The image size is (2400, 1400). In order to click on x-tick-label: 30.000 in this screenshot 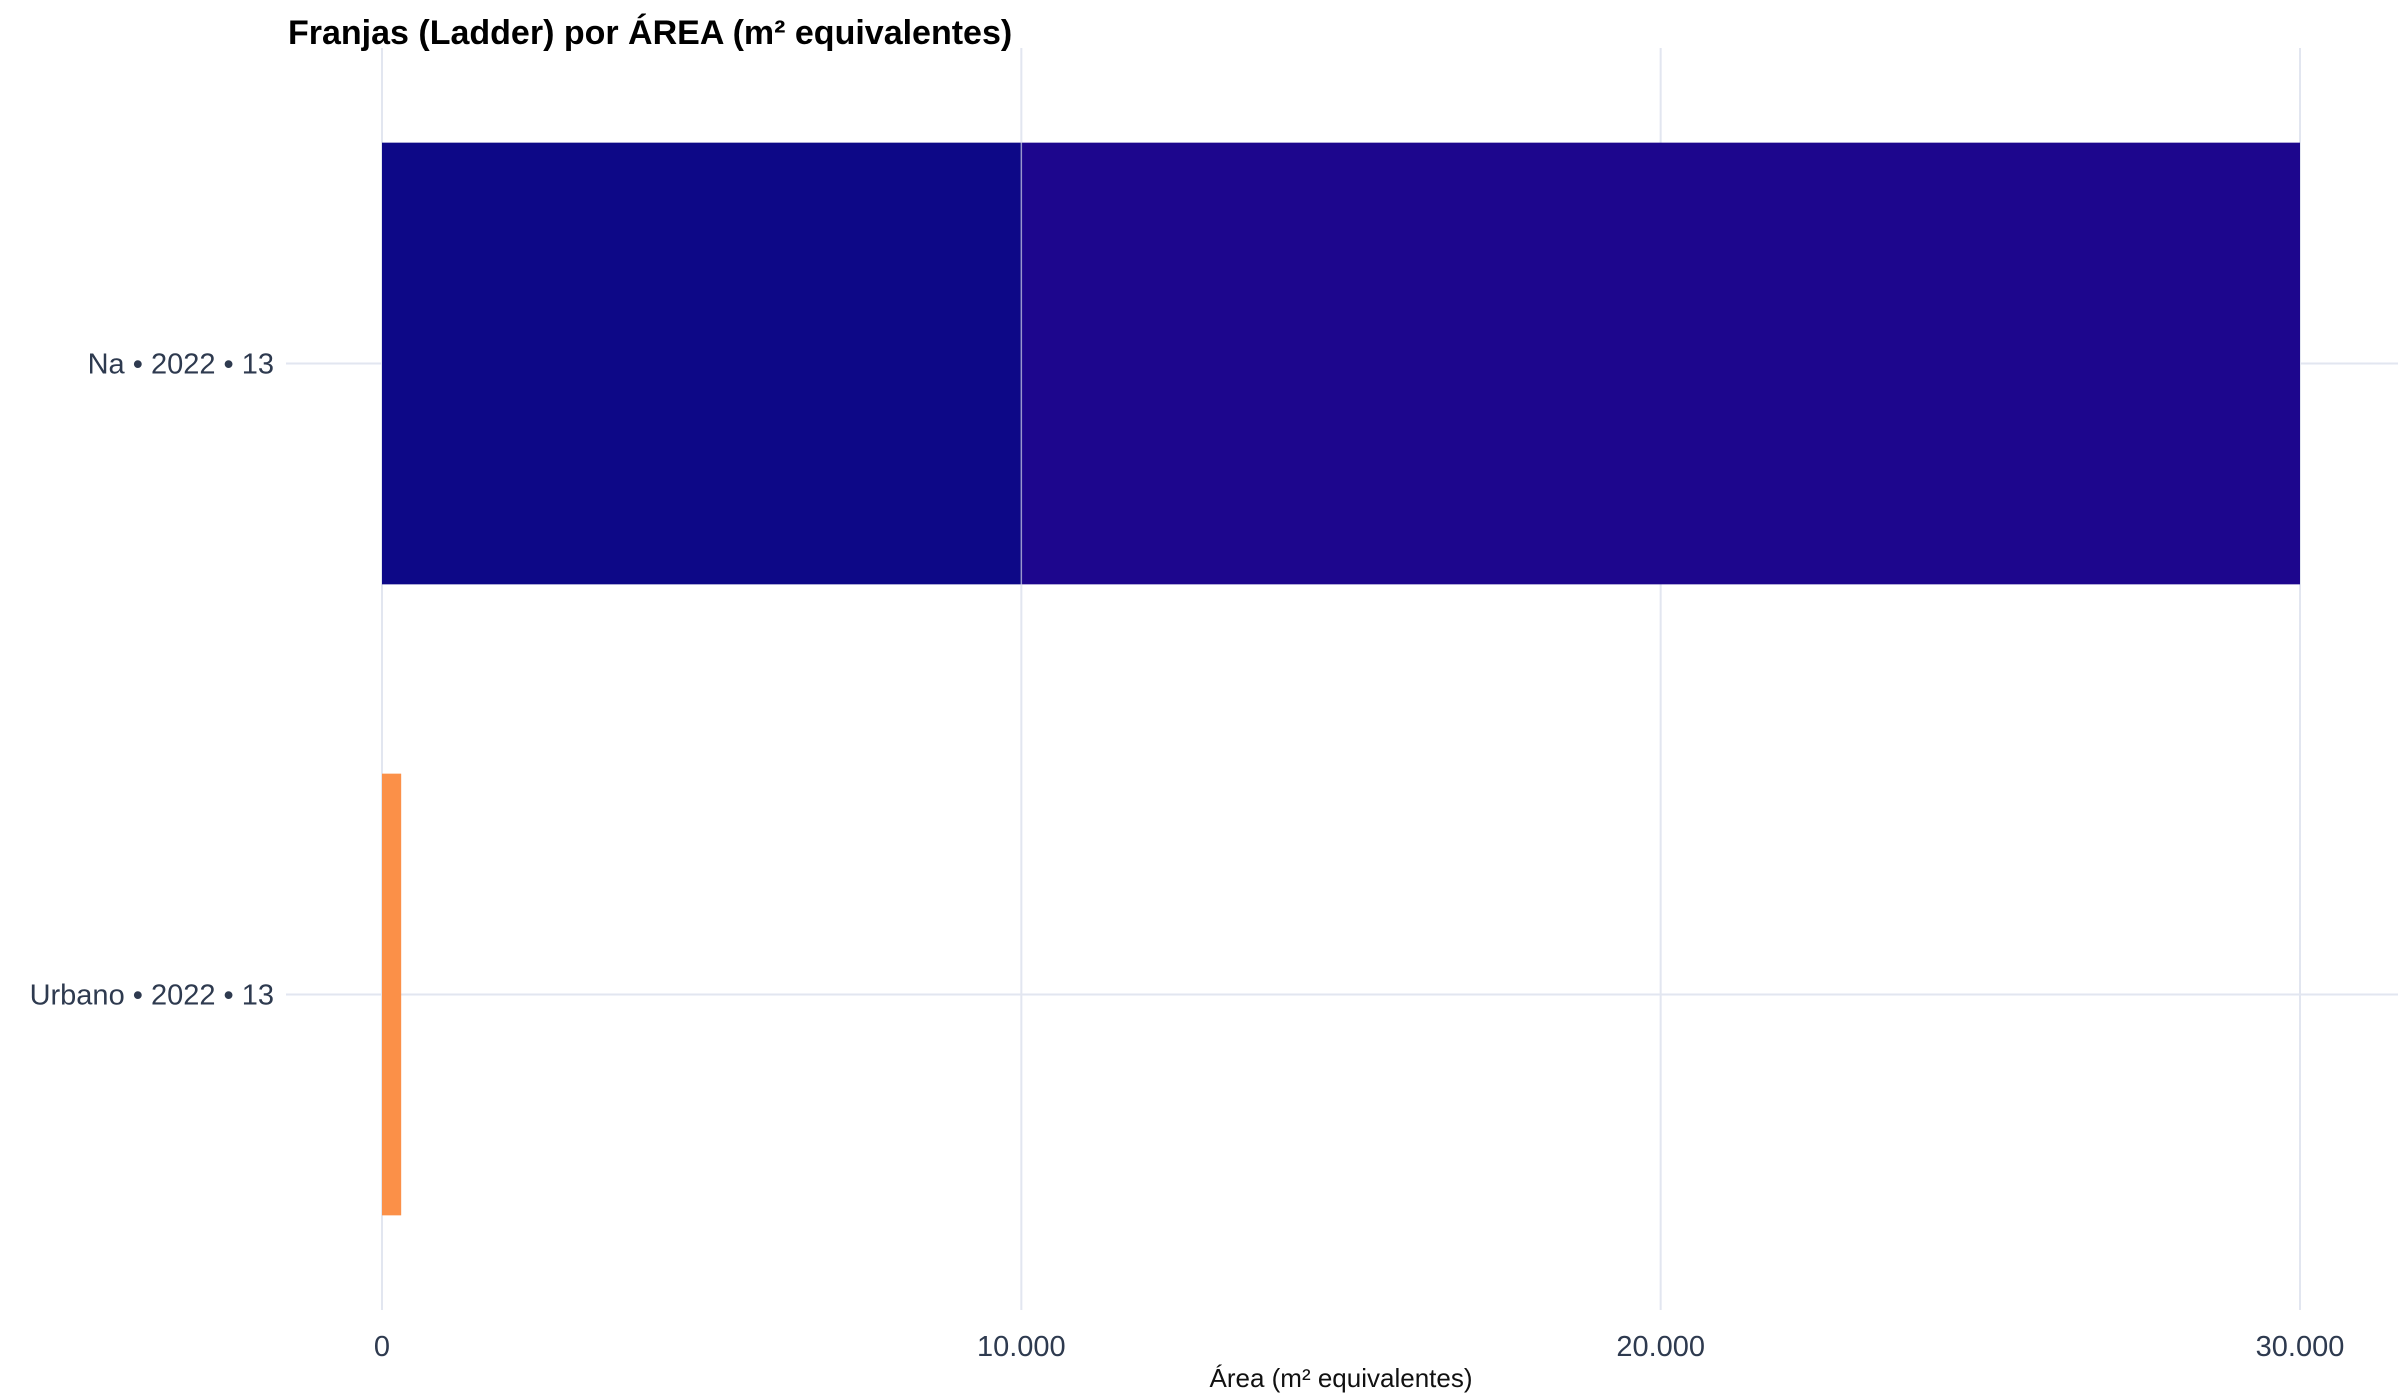, I will do `click(2300, 1347)`.